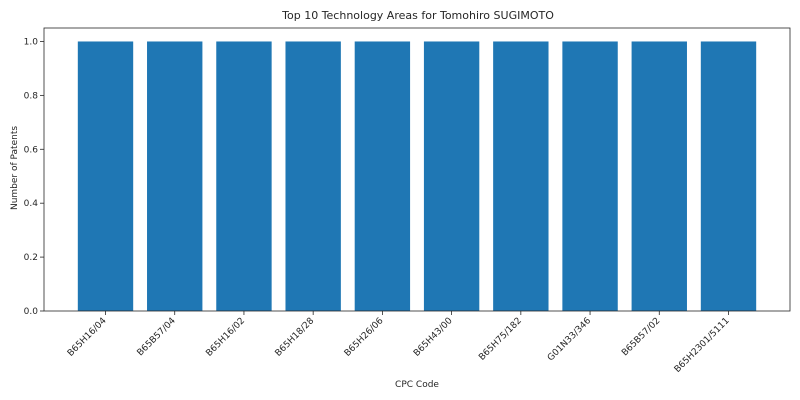 The image size is (800, 400). What do you see at coordinates (569, 339) in the screenshot?
I see `x-tick-label: G01N33/346` at bounding box center [569, 339].